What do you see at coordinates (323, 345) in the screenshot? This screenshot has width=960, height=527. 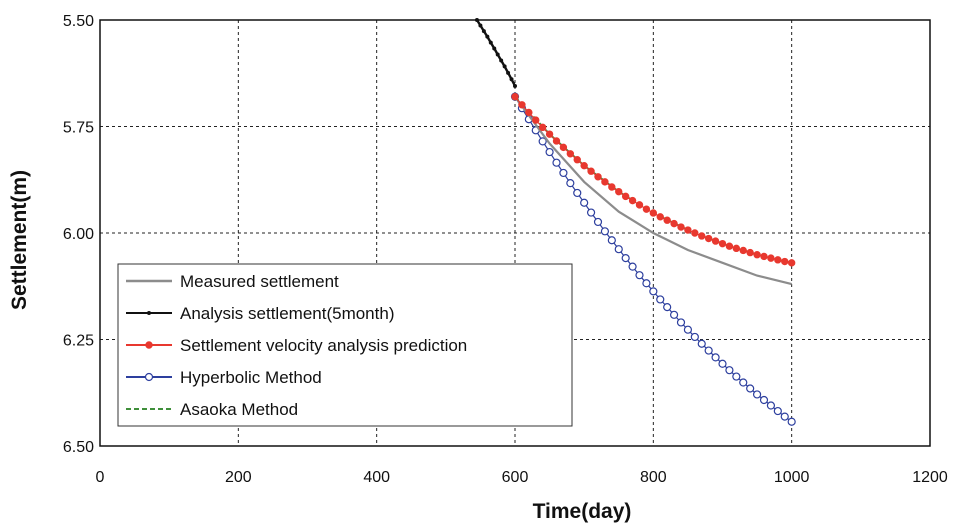 I see `legend-label: Settlement velocity analysis prediction` at bounding box center [323, 345].